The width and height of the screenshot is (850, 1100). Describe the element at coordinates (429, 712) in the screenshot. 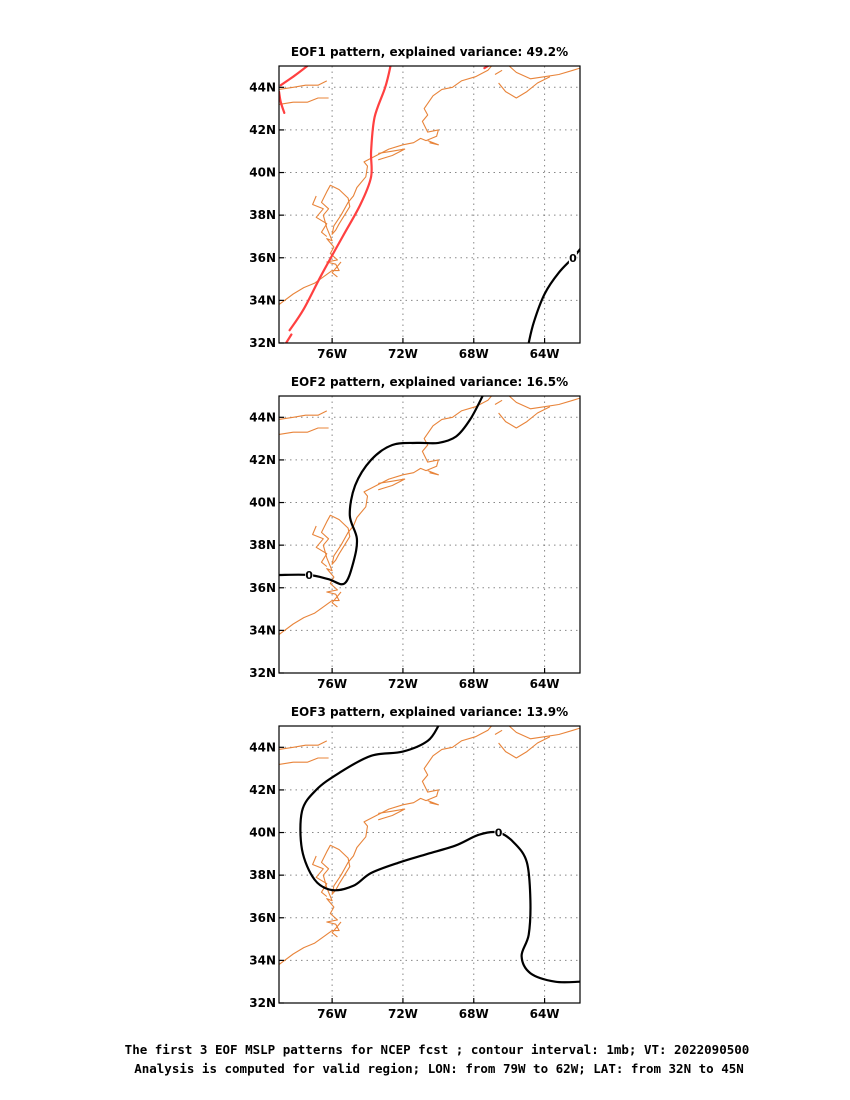

I see `panel-title: EOF3 pattern, explained variance: 13.9%` at that location.